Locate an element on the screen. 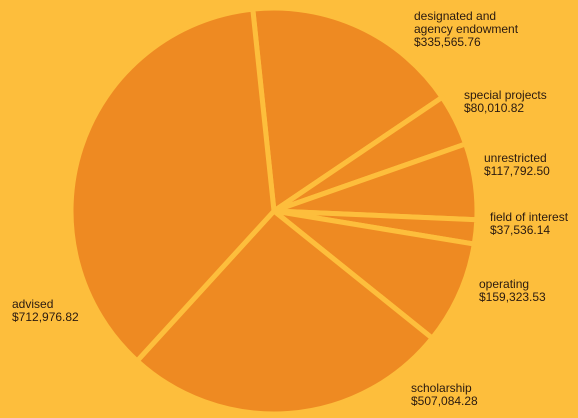 Image resolution: width=578 pixels, height=418 pixels. slice-label-unrestricted: unrestricted $117,792.50 is located at coordinates (517, 165).